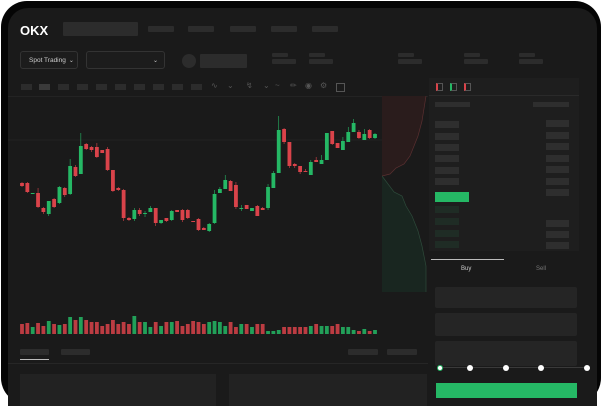  What do you see at coordinates (466, 269) in the screenshot?
I see `tab-buy: Buy` at bounding box center [466, 269].